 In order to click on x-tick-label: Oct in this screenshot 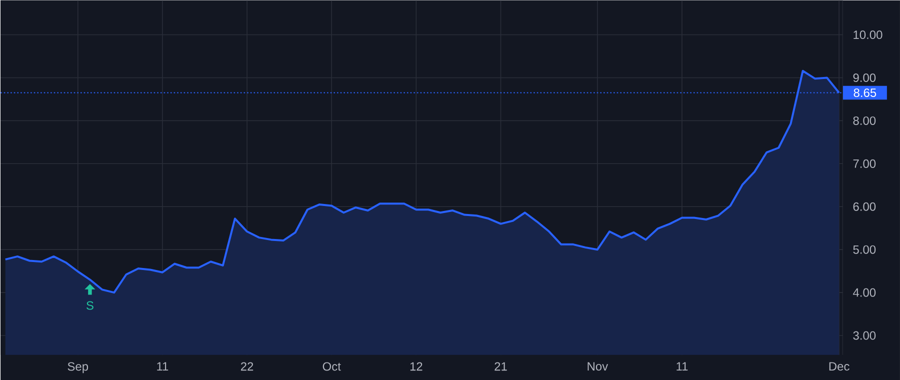, I will do `click(331, 366)`.